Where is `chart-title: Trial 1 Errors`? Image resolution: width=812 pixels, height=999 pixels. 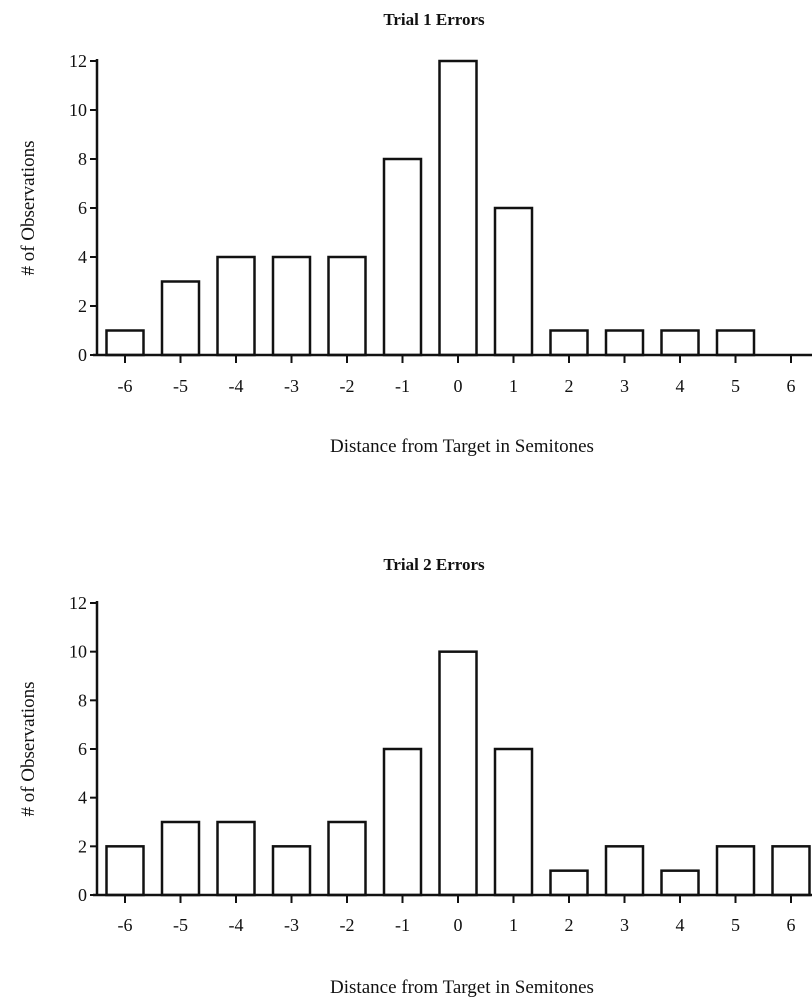 chart-title: Trial 1 Errors is located at coordinates (434, 19).